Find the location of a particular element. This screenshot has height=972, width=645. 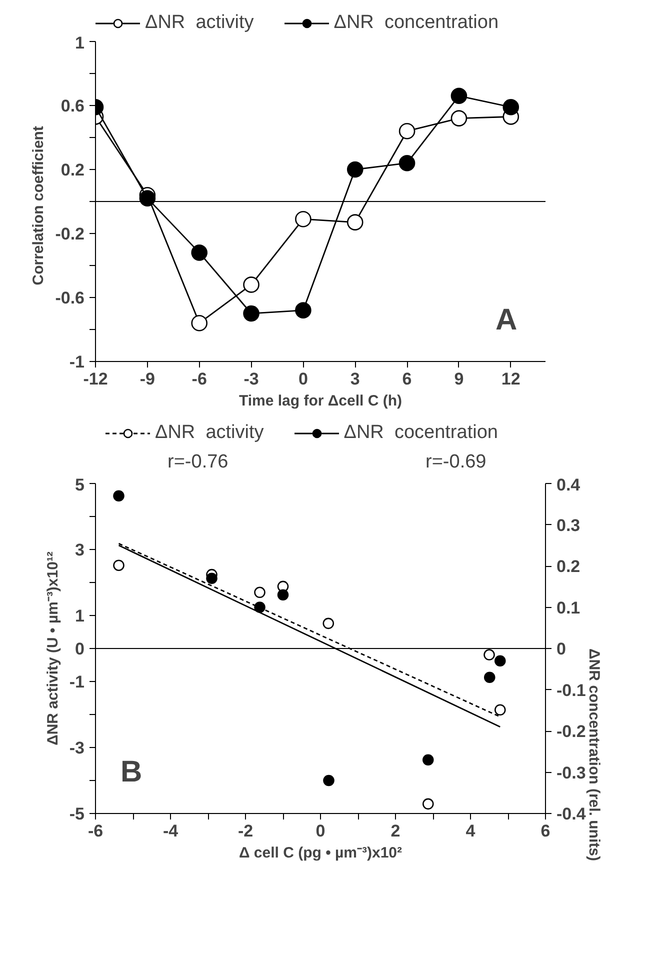

y2-tick-label: 0.1 is located at coordinates (568, 608).